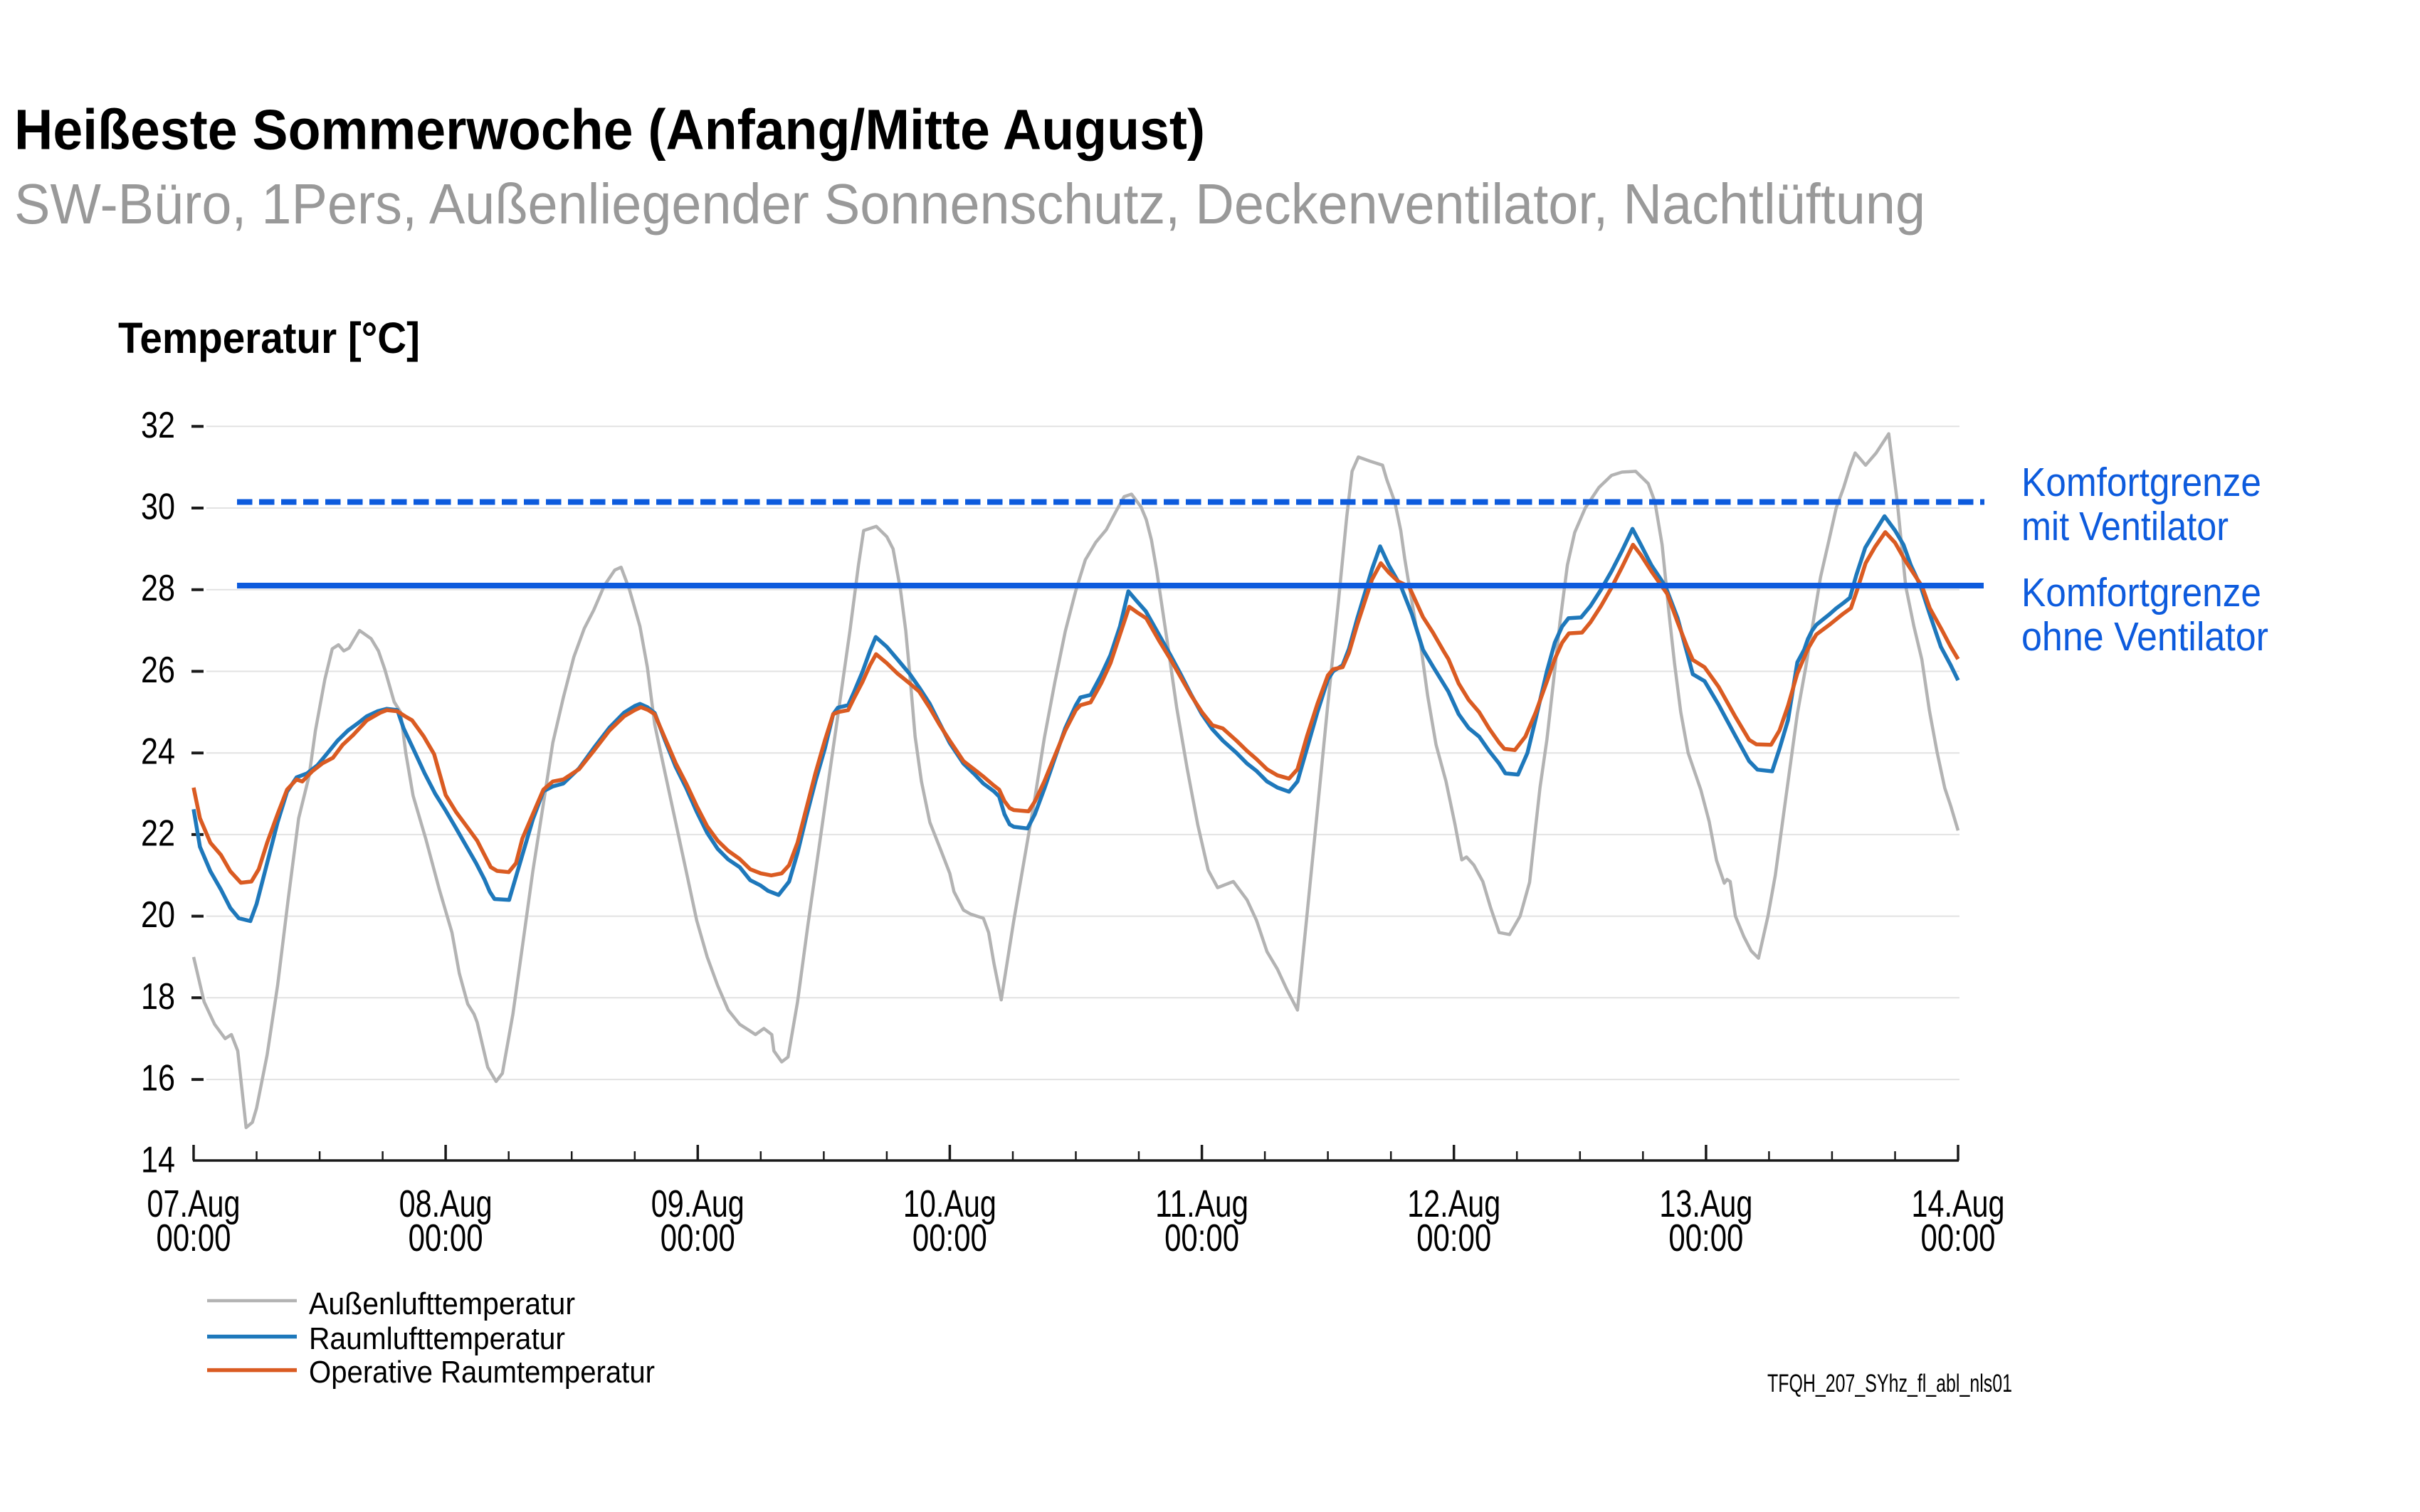 The height and width of the screenshot is (1512, 2420). I want to click on svg-text: 08.Aug, so click(446, 1204).